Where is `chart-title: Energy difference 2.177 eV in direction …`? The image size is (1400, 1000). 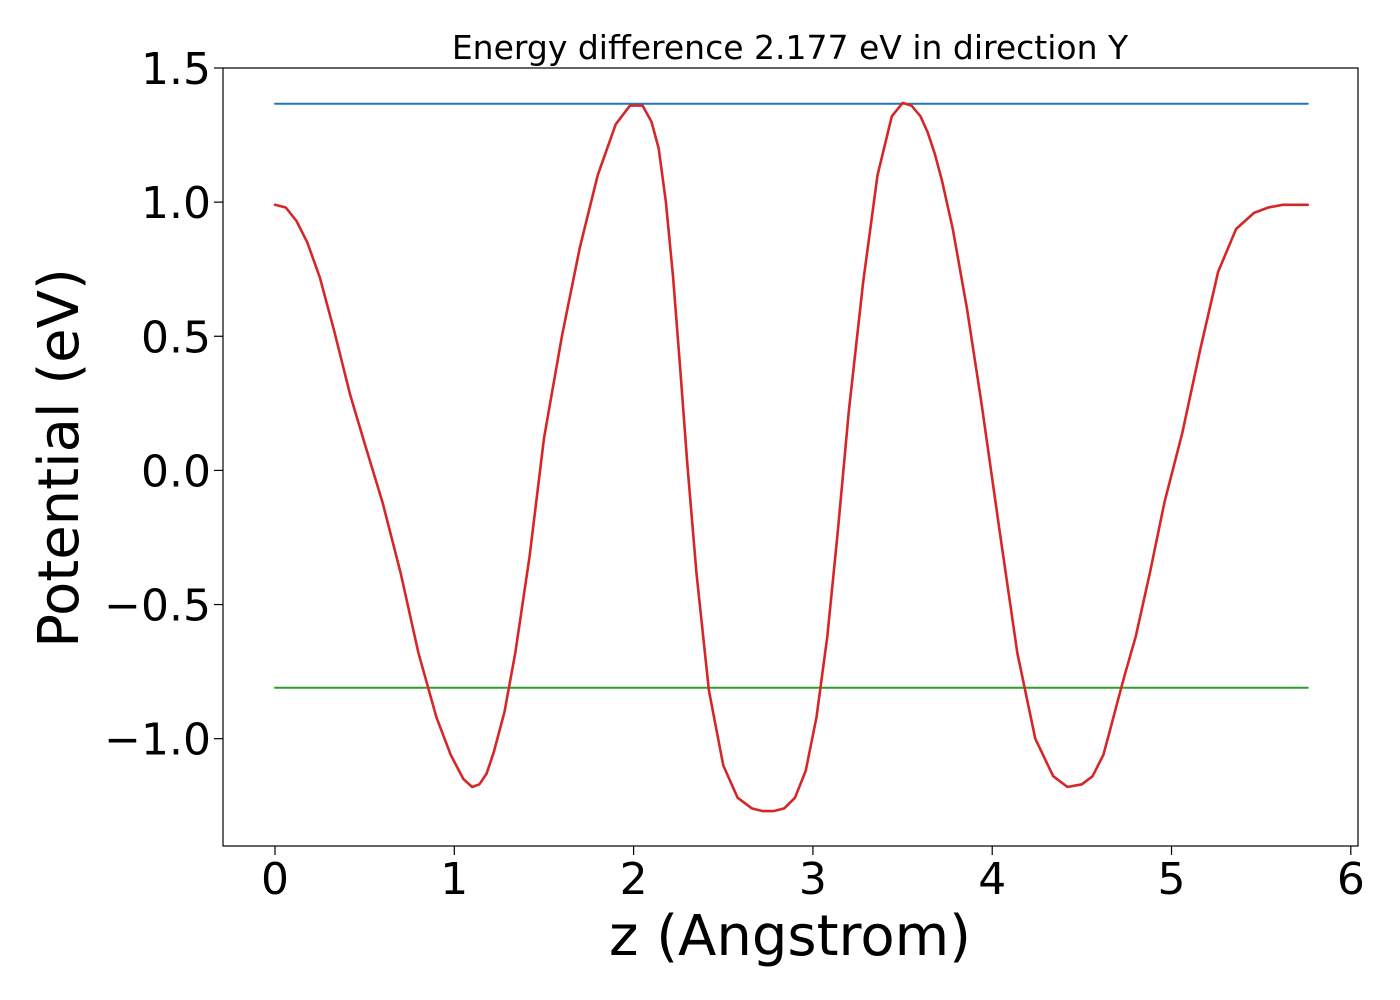 chart-title: Energy difference 2.177 eV in direction … is located at coordinates (790, 47).